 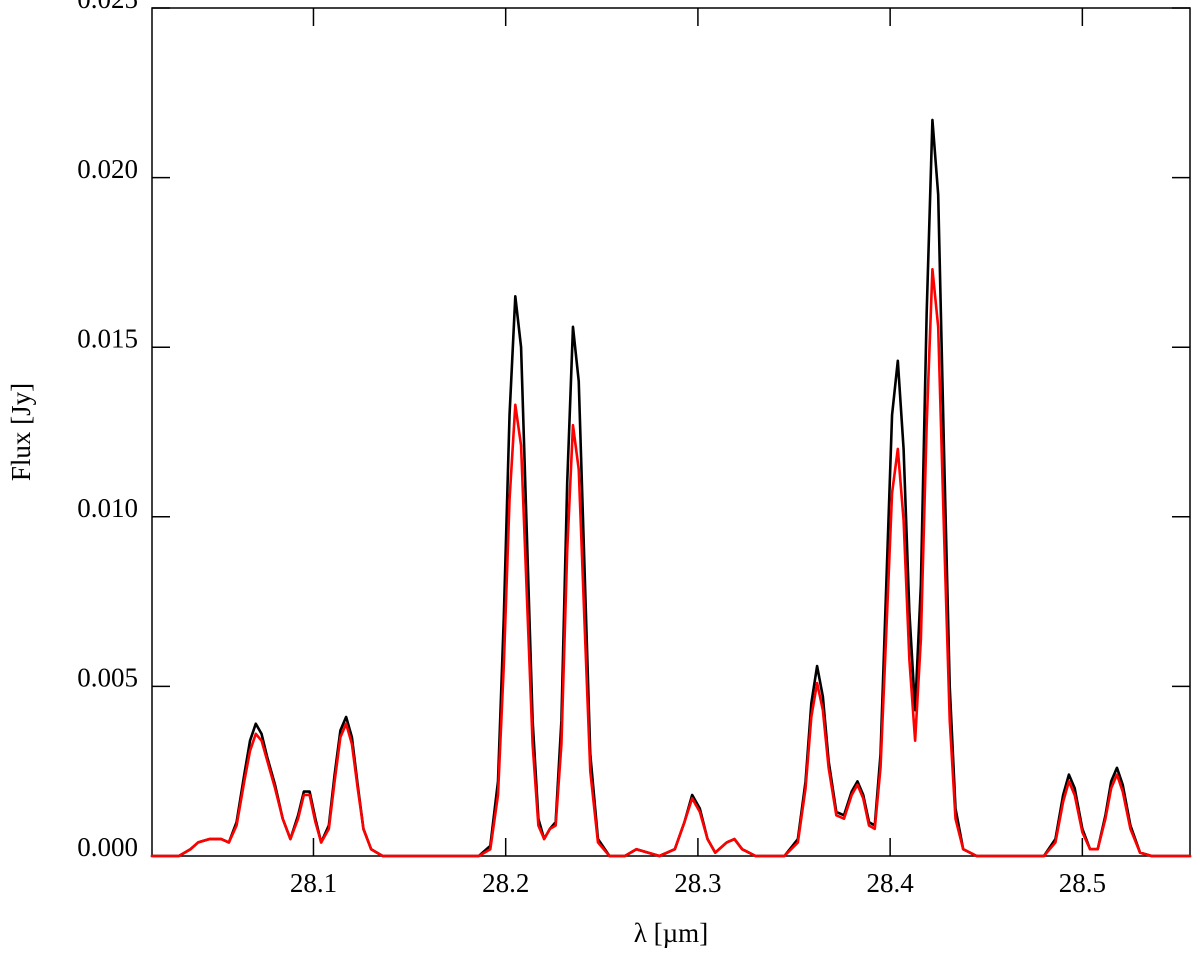 I want to click on y-tick-label: 0.000, so click(x=107, y=847).